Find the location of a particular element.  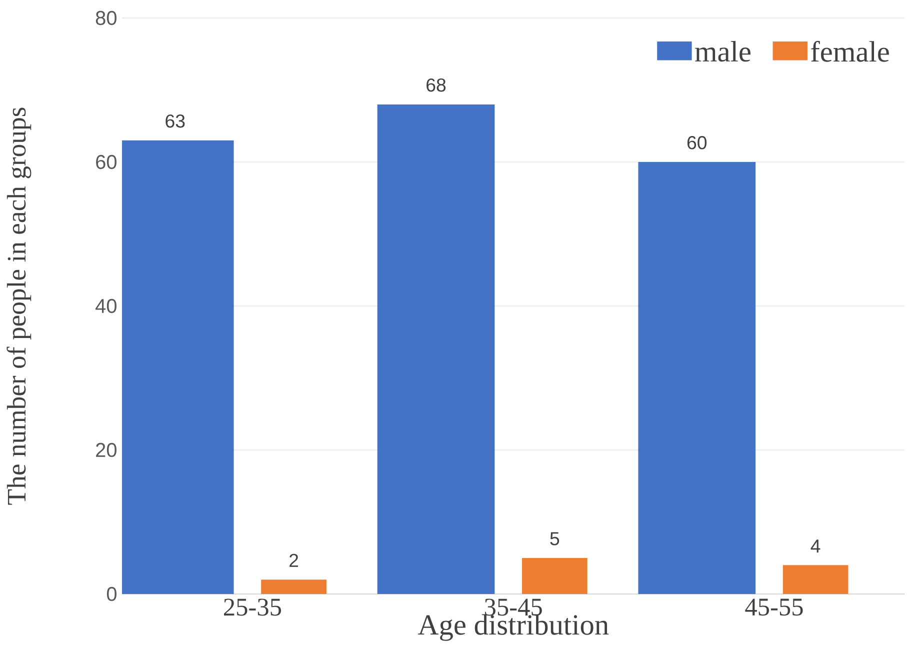

x-tick-label: 45-55 is located at coordinates (774, 607).